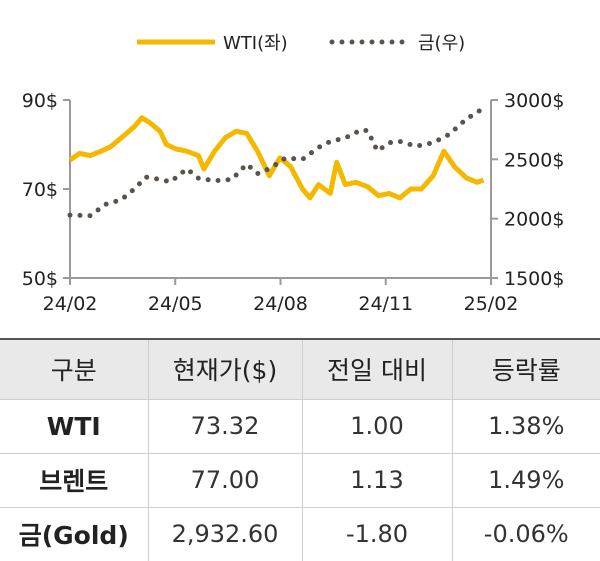 Image resolution: width=600 pixels, height=561 pixels. I want to click on y-left-tick-label: 70$, so click(40, 190).